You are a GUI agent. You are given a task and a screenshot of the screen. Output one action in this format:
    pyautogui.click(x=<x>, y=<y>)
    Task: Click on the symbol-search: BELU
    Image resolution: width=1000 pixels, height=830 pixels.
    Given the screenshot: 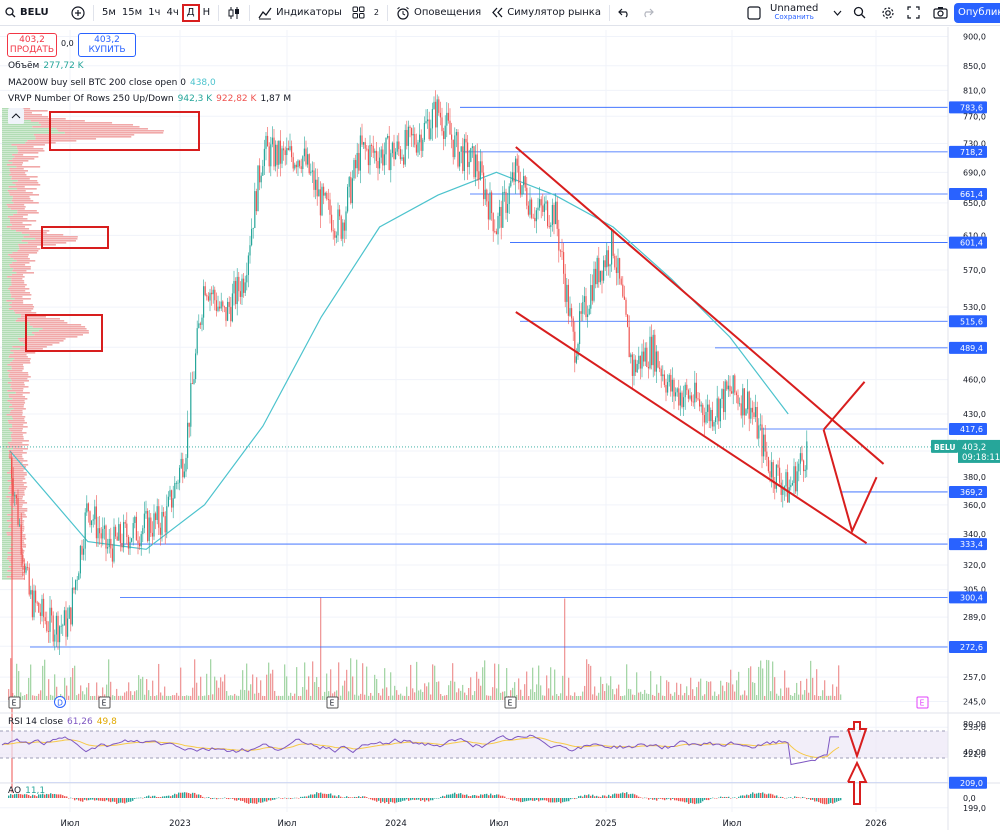 What is the action you would take?
    pyautogui.click(x=33, y=13)
    